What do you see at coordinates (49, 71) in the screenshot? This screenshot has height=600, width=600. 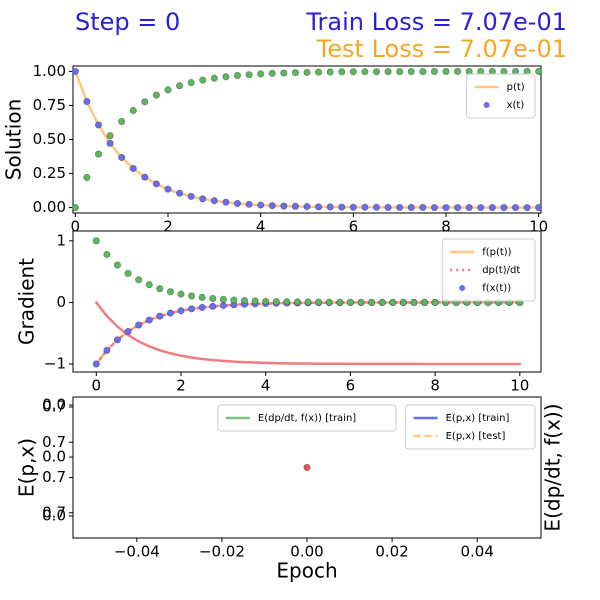 I see `y-tick-label: 1.00` at bounding box center [49, 71].